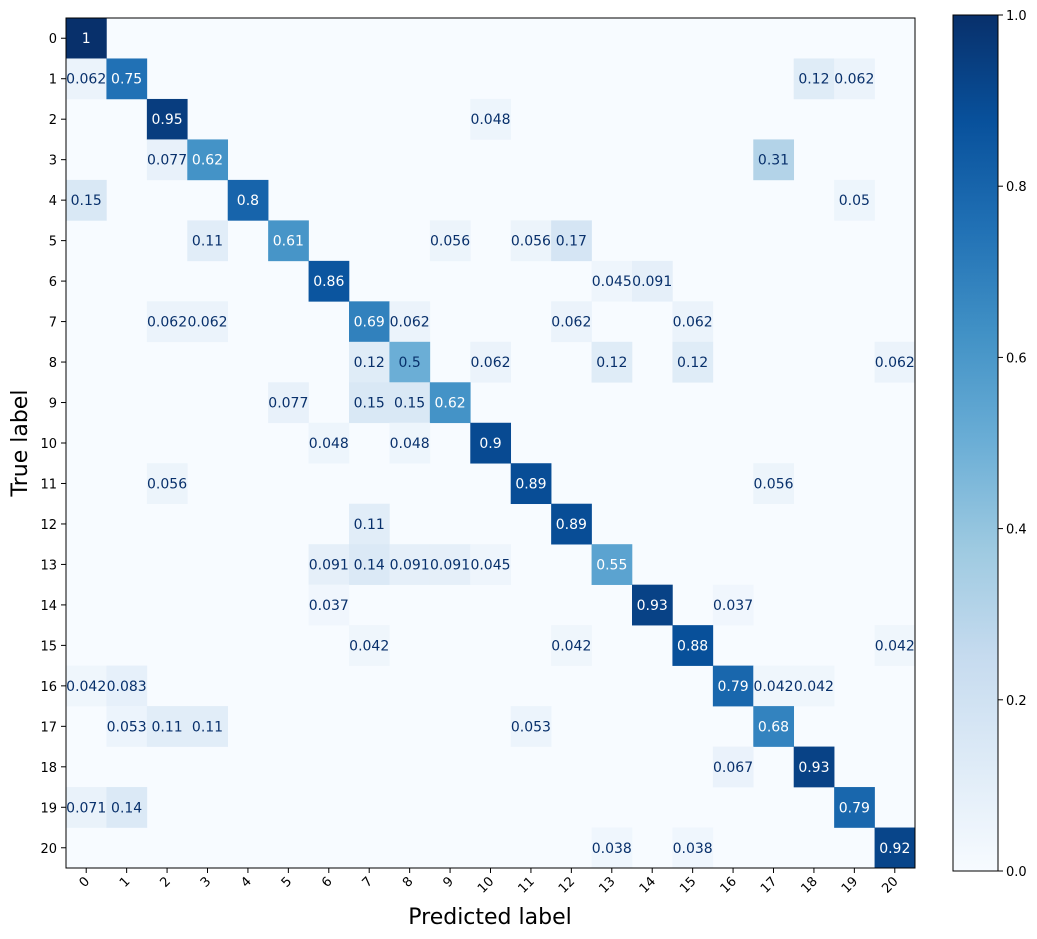 The image size is (1037, 939). I want to click on y-tick-label: 16, so click(48, 687).